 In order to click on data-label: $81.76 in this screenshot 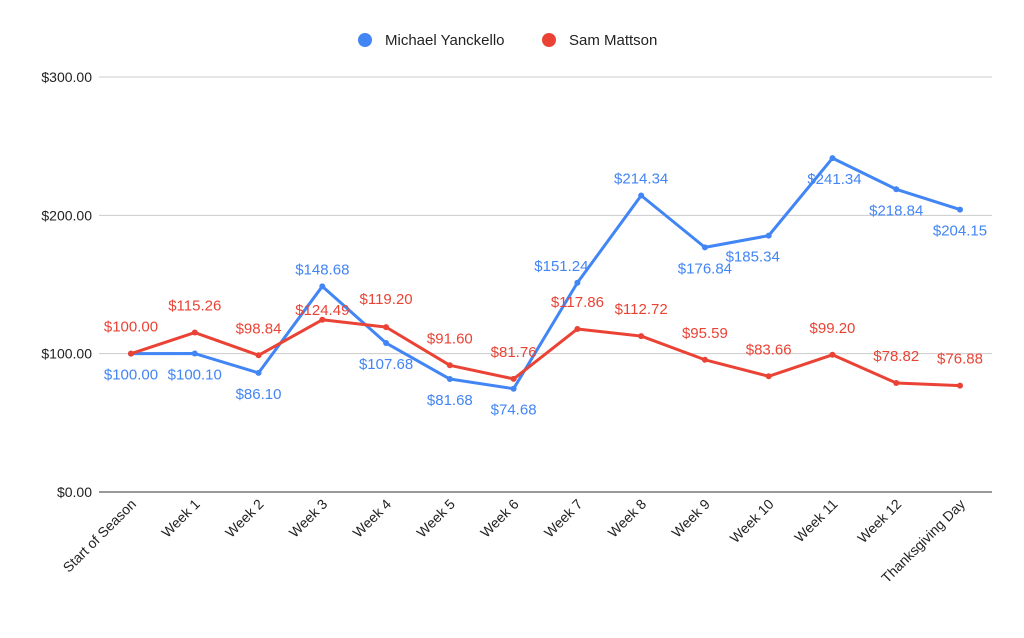, I will do `click(514, 352)`.